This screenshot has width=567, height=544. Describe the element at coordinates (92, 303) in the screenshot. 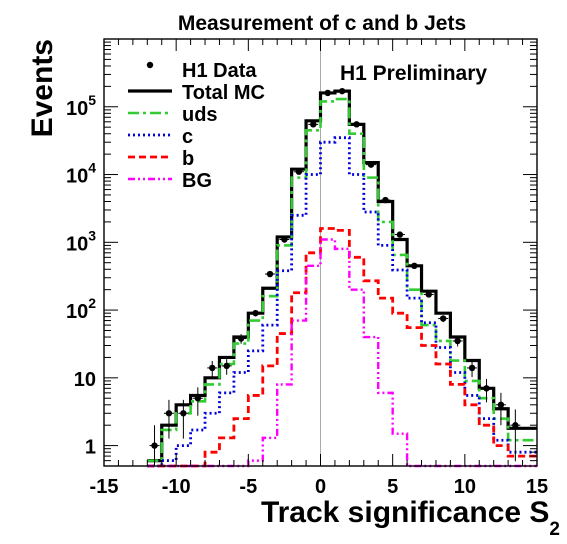

I see `y-tick-label-exponent: 2` at that location.